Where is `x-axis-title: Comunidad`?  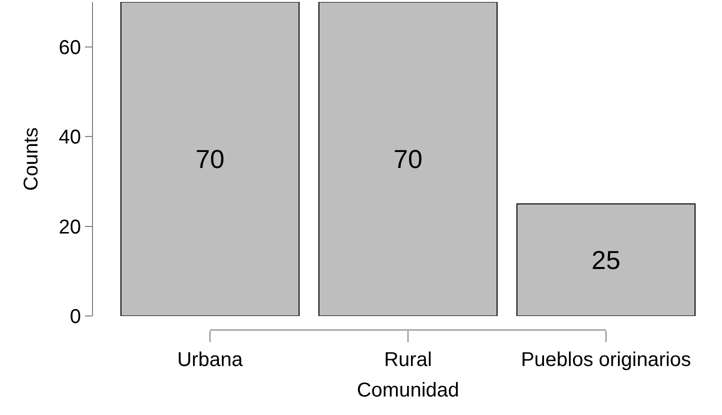
x-axis-title: Comunidad is located at coordinates (408, 391).